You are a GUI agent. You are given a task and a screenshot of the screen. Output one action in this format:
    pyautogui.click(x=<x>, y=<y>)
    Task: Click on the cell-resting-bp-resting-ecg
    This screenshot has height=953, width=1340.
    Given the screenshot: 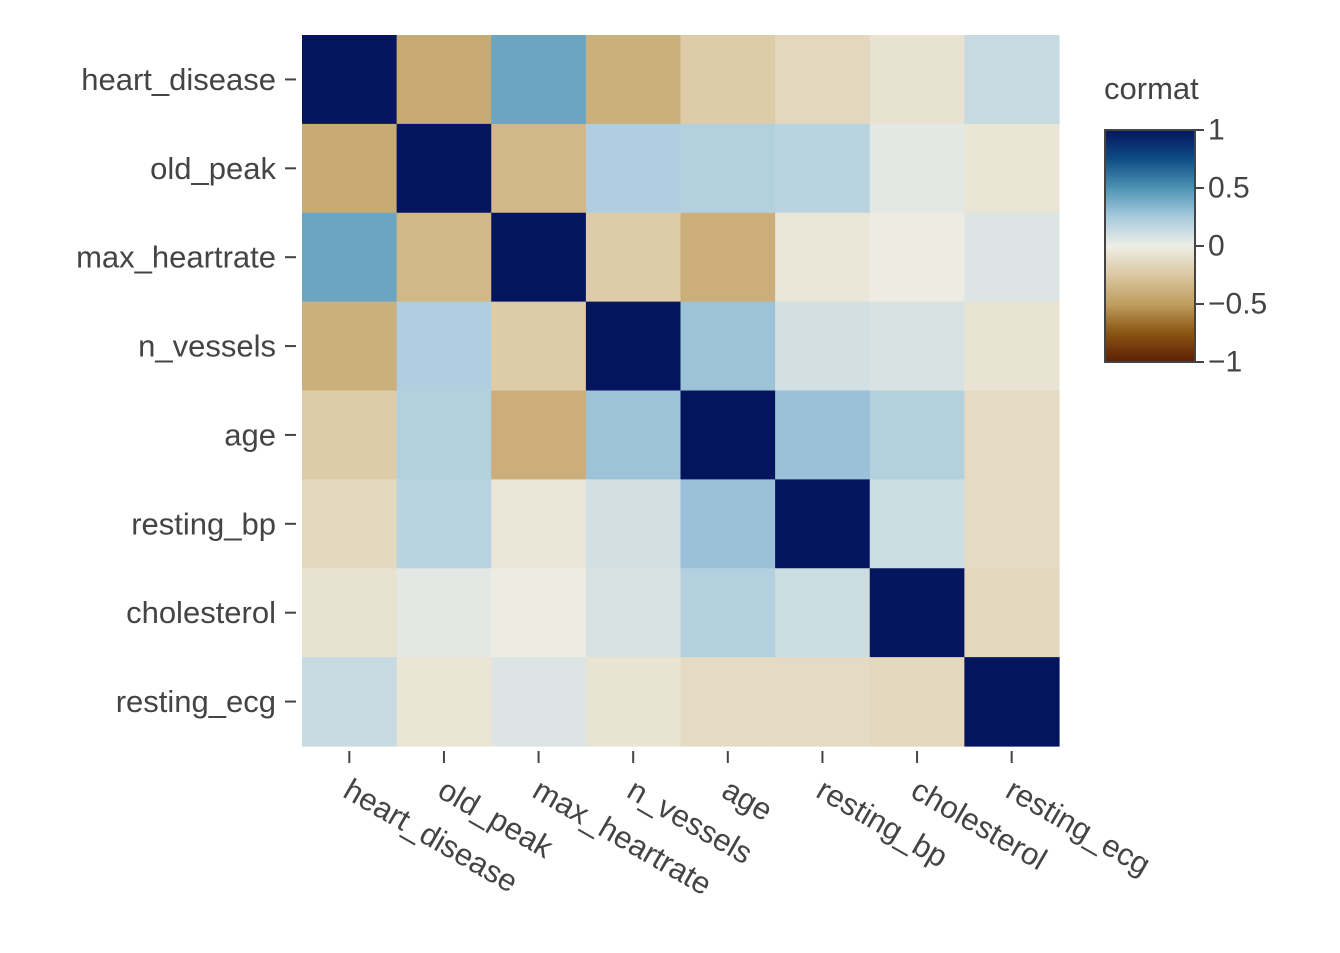 What is the action you would take?
    pyautogui.click(x=1012, y=524)
    